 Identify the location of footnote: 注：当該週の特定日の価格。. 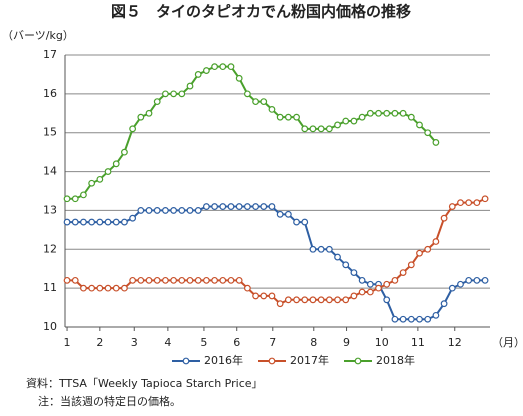
(109, 401).